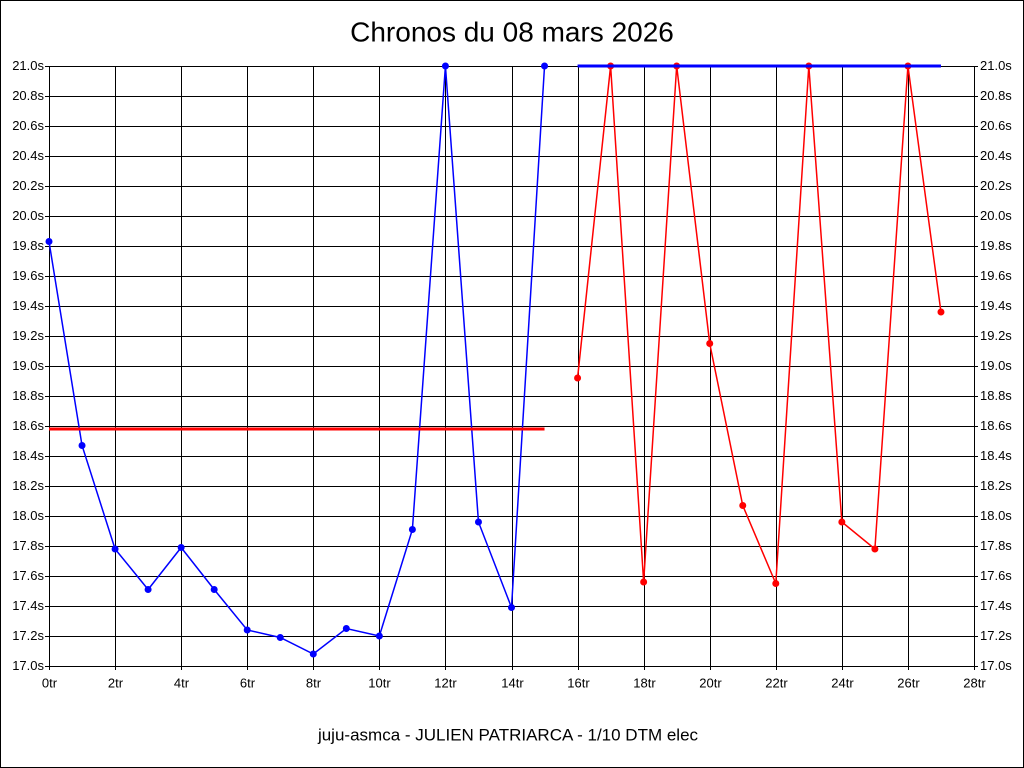 This screenshot has height=768, width=1024. I want to click on y-tick-label: 17.6s, so click(28, 575).